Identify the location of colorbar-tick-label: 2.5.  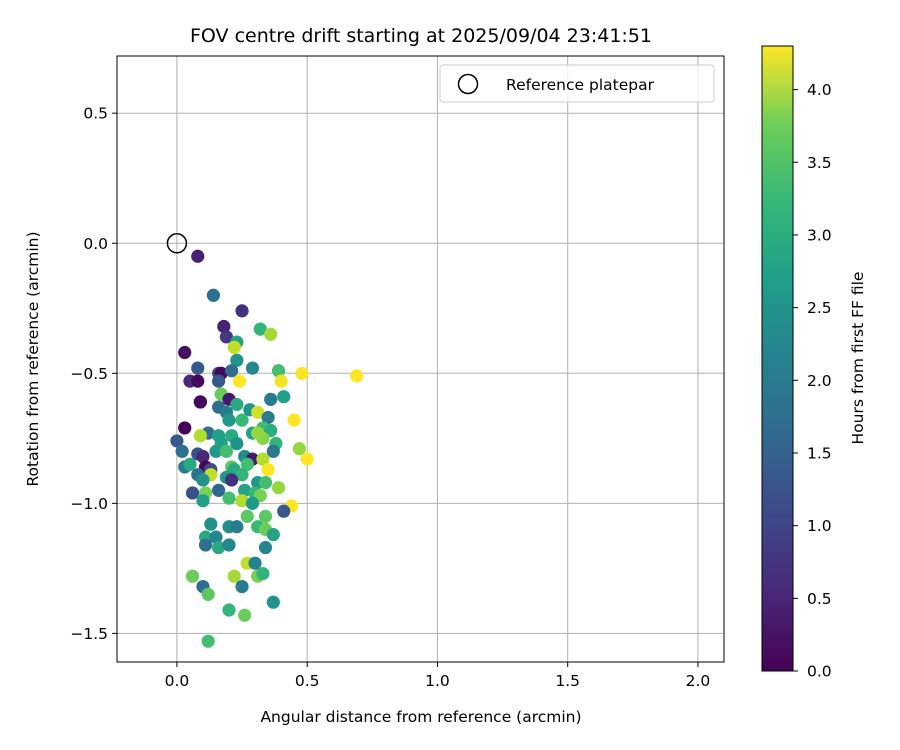
(819, 308).